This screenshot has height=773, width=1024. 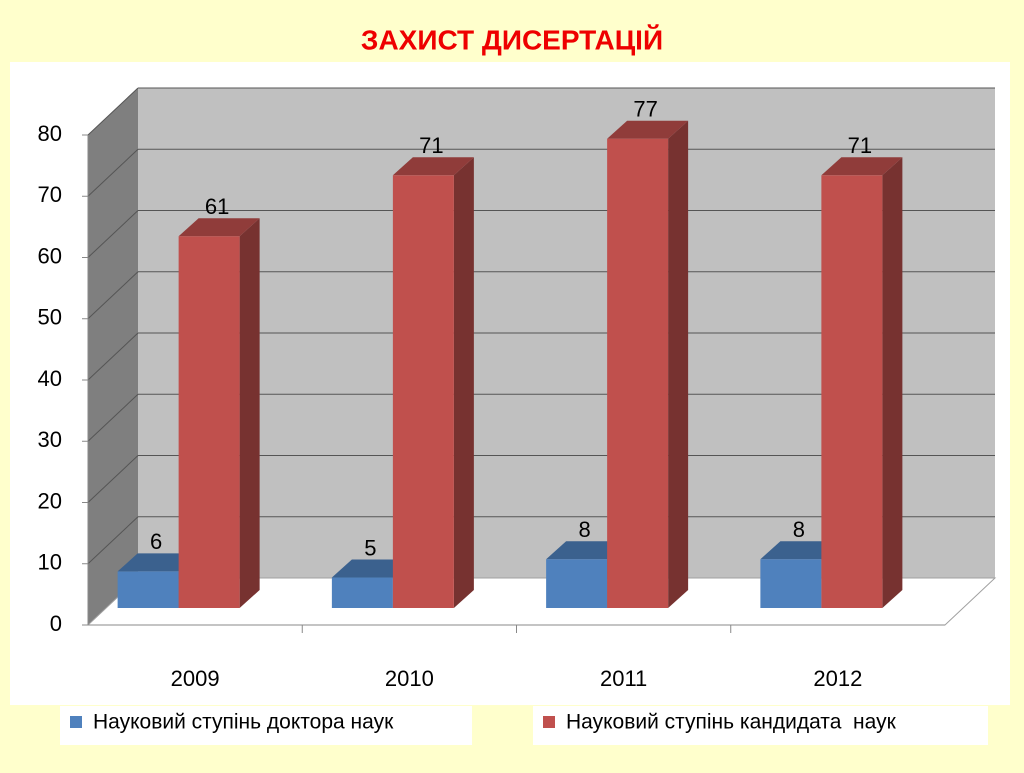 What do you see at coordinates (50, 378) in the screenshot?
I see `y-tick-label: 40` at bounding box center [50, 378].